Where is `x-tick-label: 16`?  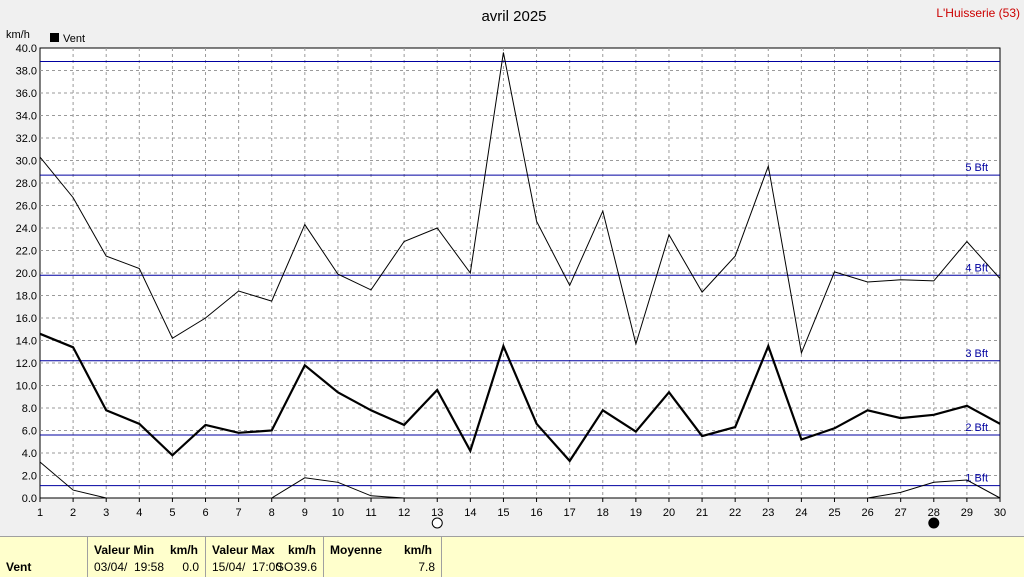
x-tick-label: 16 is located at coordinates (536, 513).